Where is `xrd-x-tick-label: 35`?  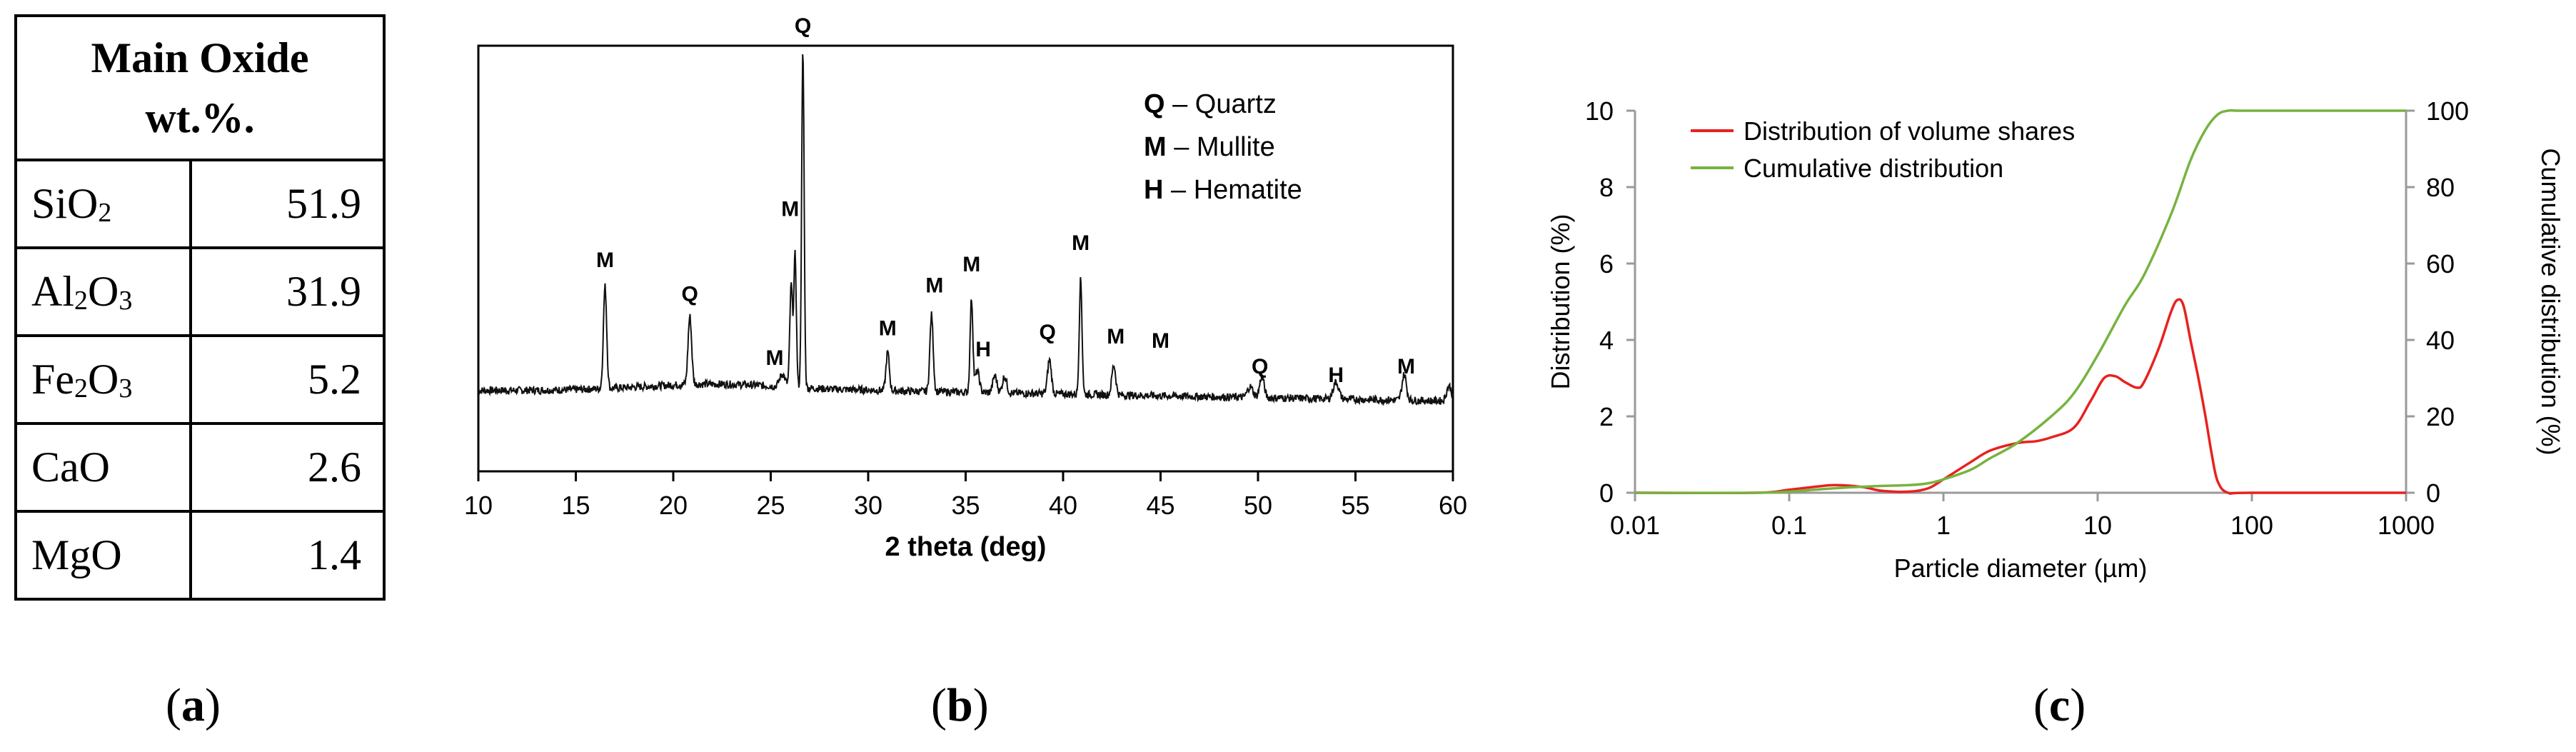 xrd-x-tick-label: 35 is located at coordinates (966, 506).